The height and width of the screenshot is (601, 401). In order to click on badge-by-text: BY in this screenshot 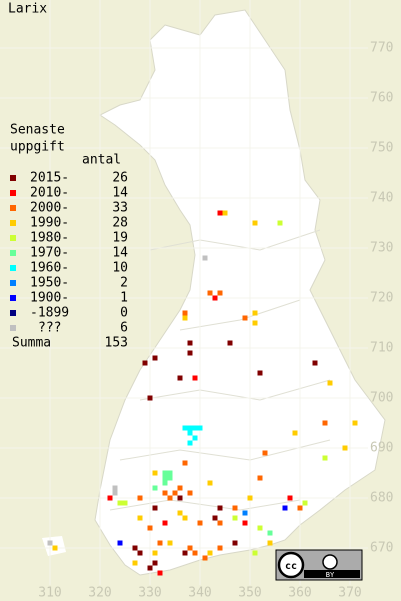, I will do `click(330, 575)`.